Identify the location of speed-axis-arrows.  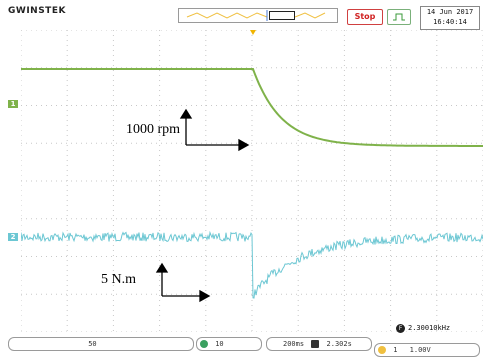
(214, 130).